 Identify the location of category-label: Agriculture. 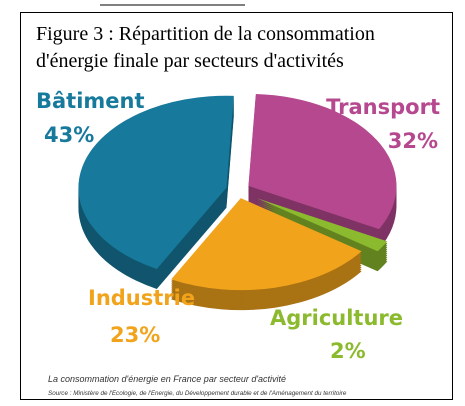
(336, 318).